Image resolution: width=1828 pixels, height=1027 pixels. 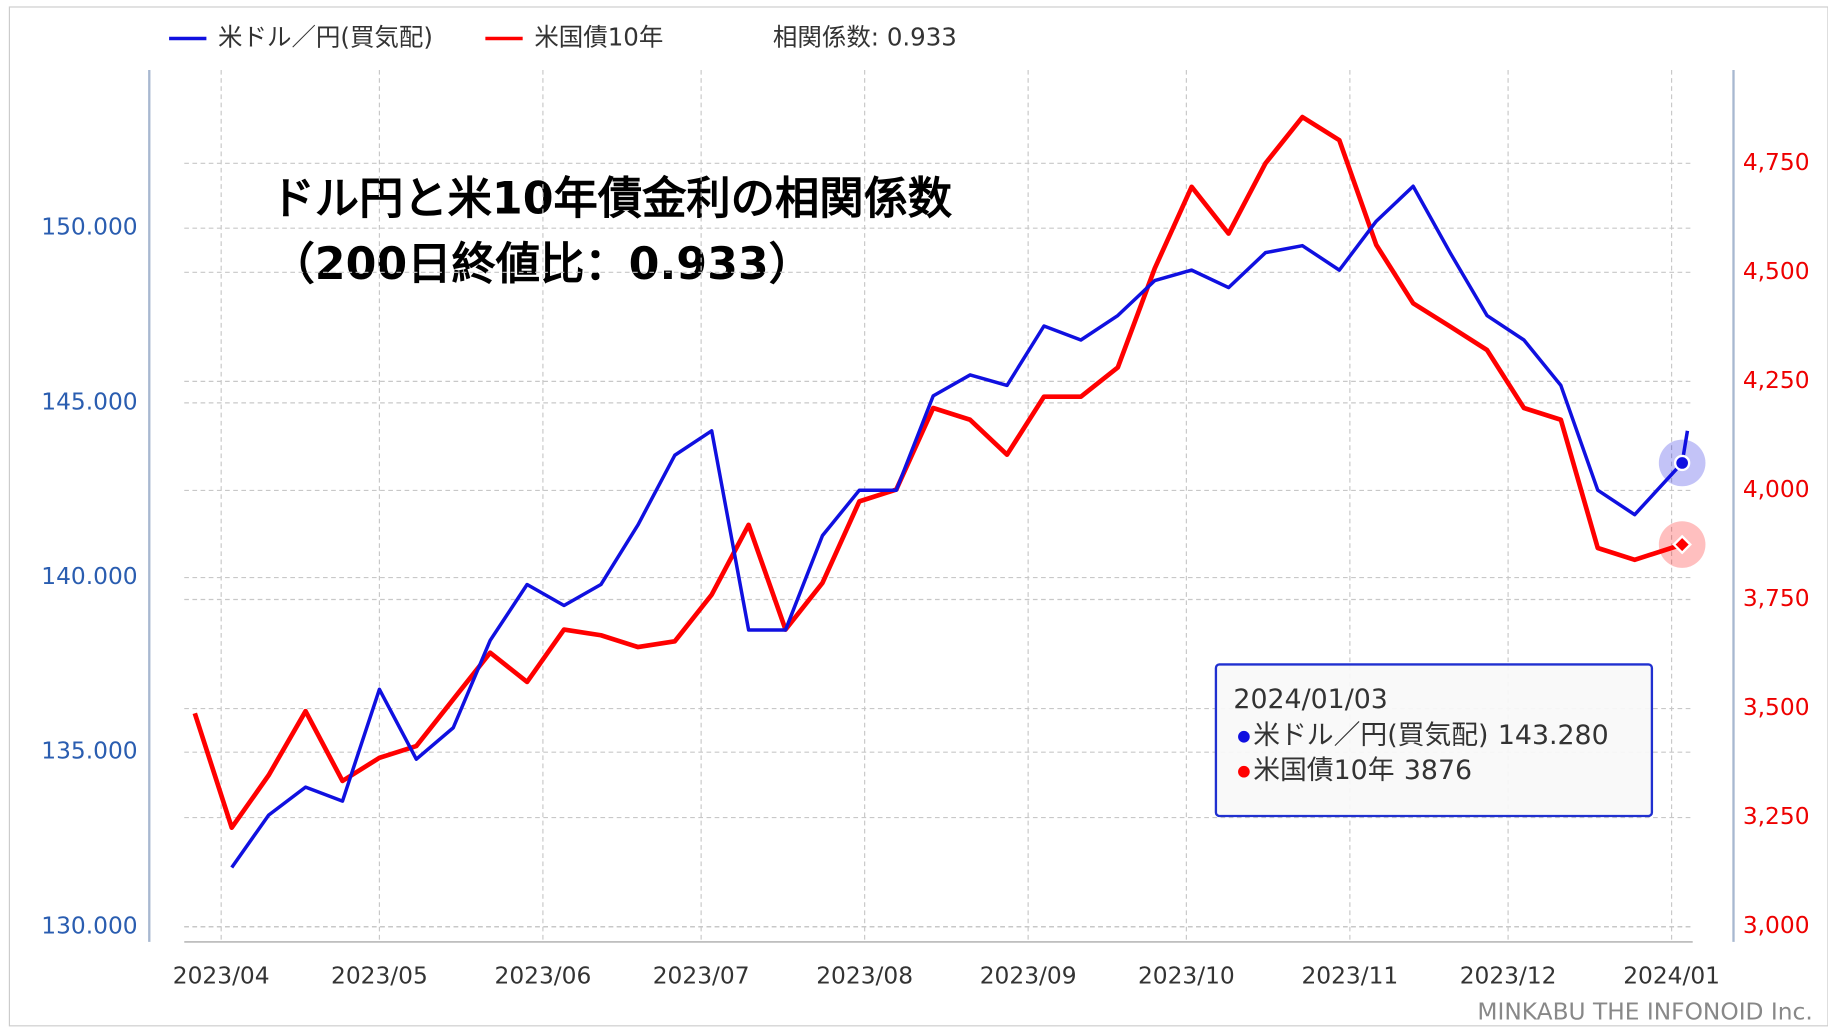 What do you see at coordinates (1508, 975) in the screenshot?
I see `x-tick-label: 2023/12` at bounding box center [1508, 975].